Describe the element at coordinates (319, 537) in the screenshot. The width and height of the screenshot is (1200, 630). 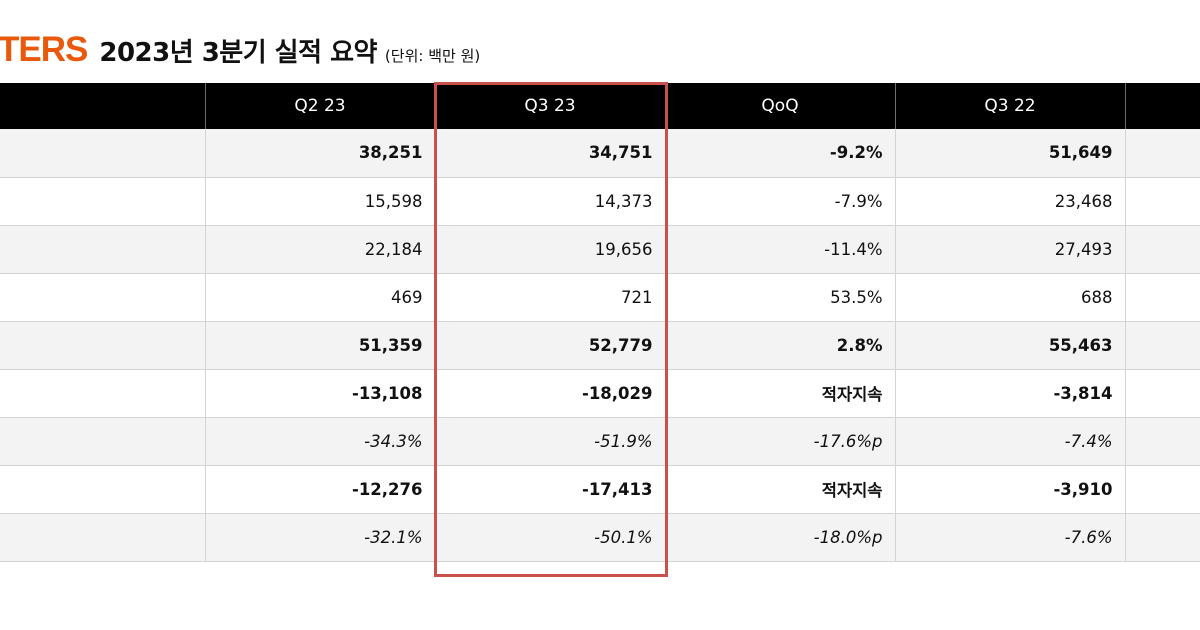
I see `q2-23-cell: -32.1%` at that location.